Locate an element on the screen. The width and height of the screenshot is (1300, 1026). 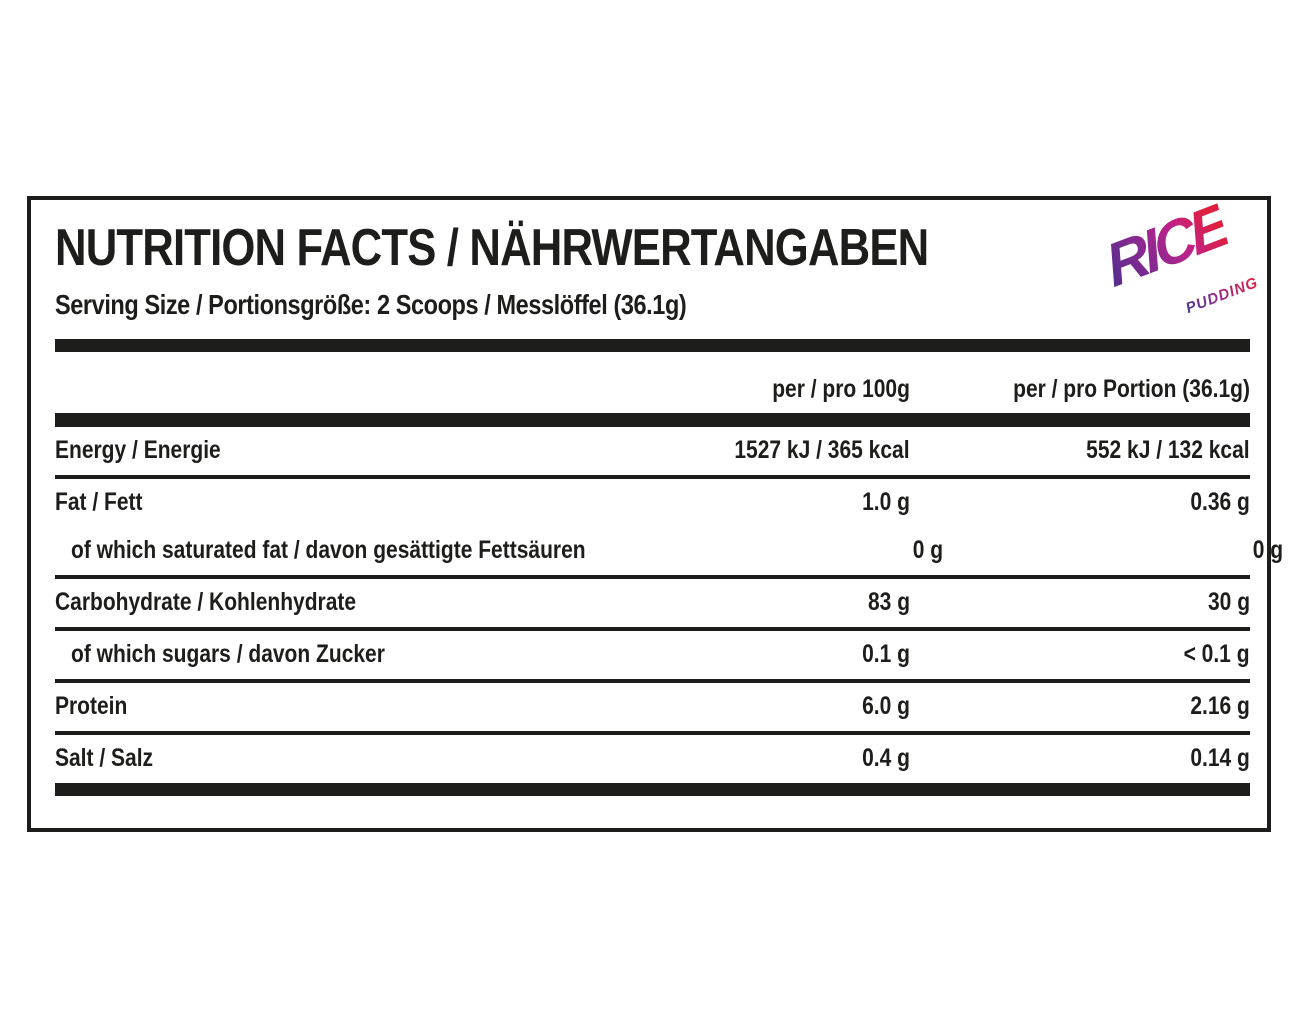
table-row-protein: Protein 6.0 g 2.16 g is located at coordinates (652, 707).